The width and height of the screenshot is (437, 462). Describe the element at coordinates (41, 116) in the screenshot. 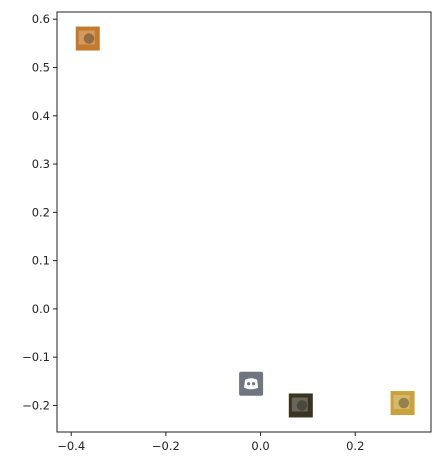

I see `y-tick-label: 0.4` at that location.